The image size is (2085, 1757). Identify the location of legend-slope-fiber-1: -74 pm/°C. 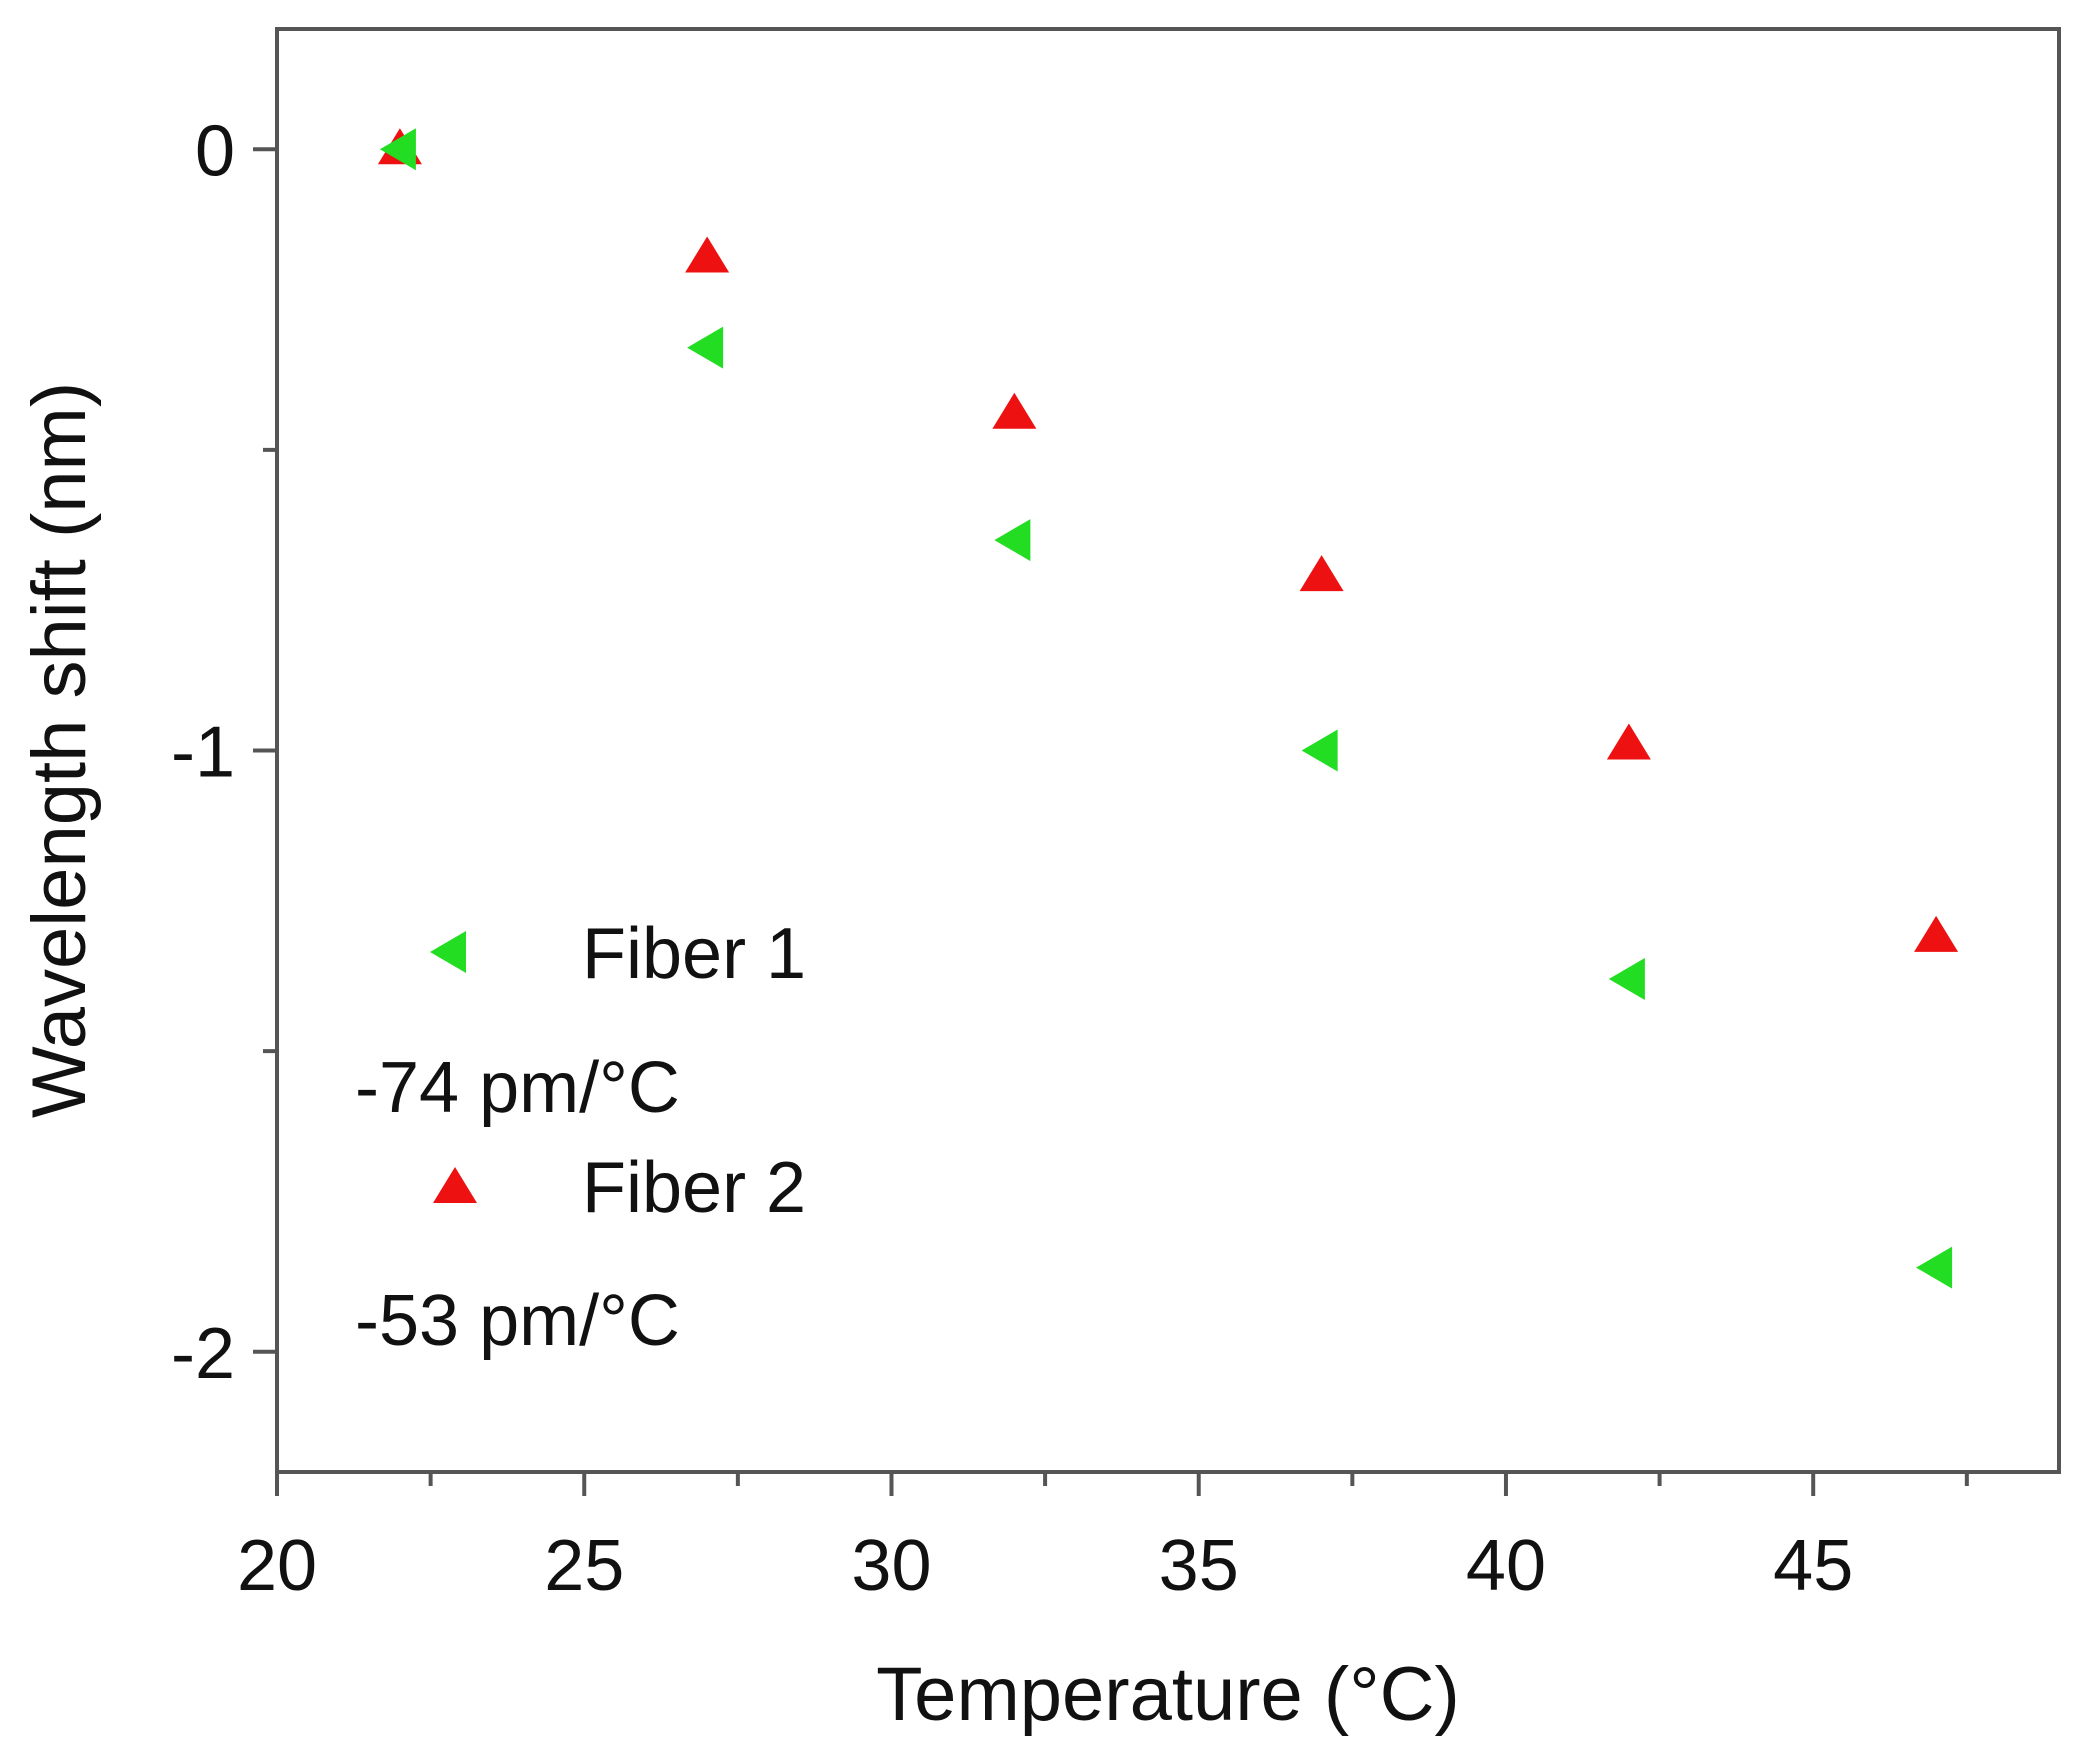
(517, 1088).